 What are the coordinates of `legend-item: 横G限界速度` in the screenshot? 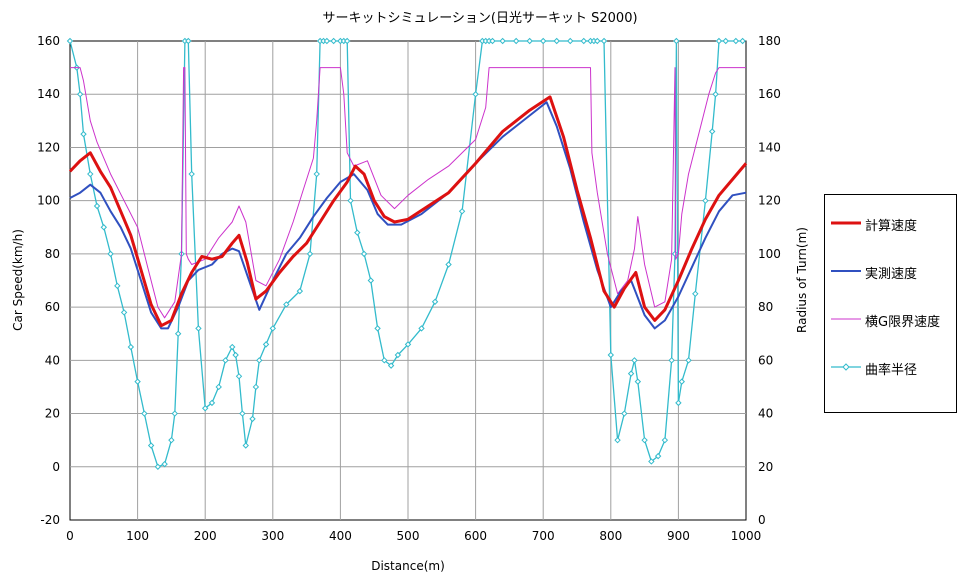 It's located at (893, 319).